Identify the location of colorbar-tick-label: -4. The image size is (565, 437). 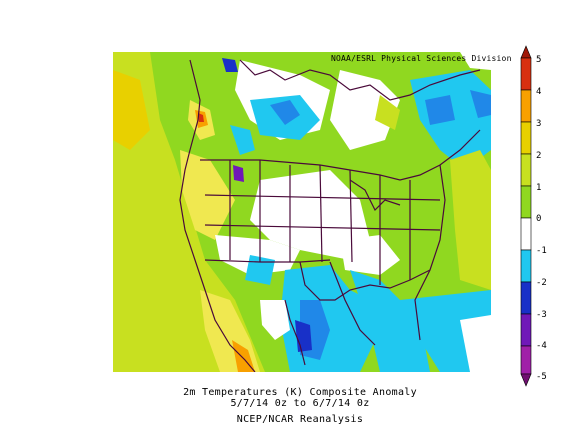
(541, 346).